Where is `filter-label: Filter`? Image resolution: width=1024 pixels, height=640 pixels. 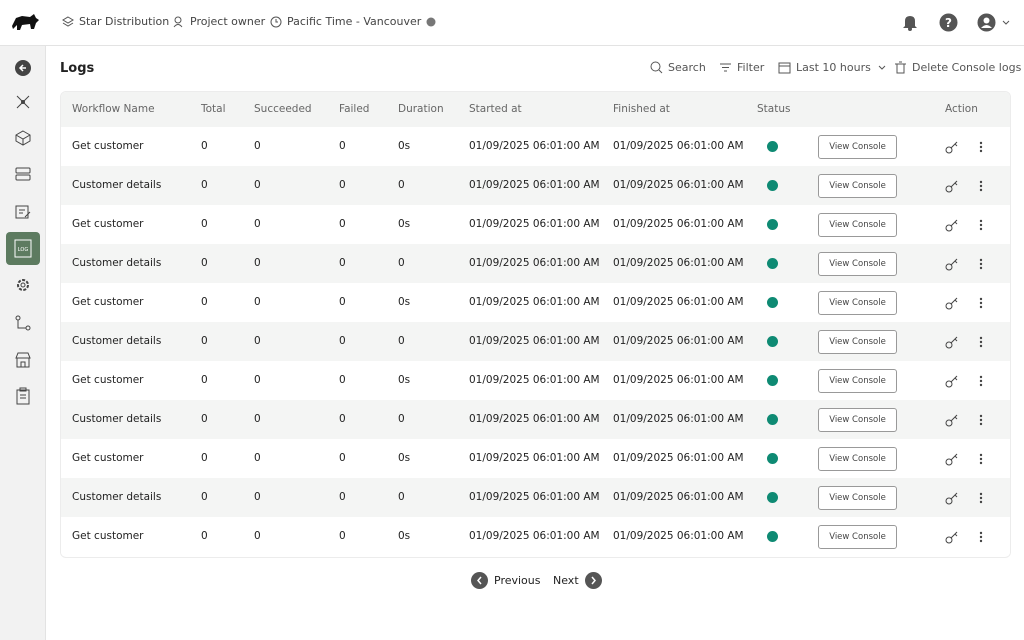 filter-label: Filter is located at coordinates (751, 67).